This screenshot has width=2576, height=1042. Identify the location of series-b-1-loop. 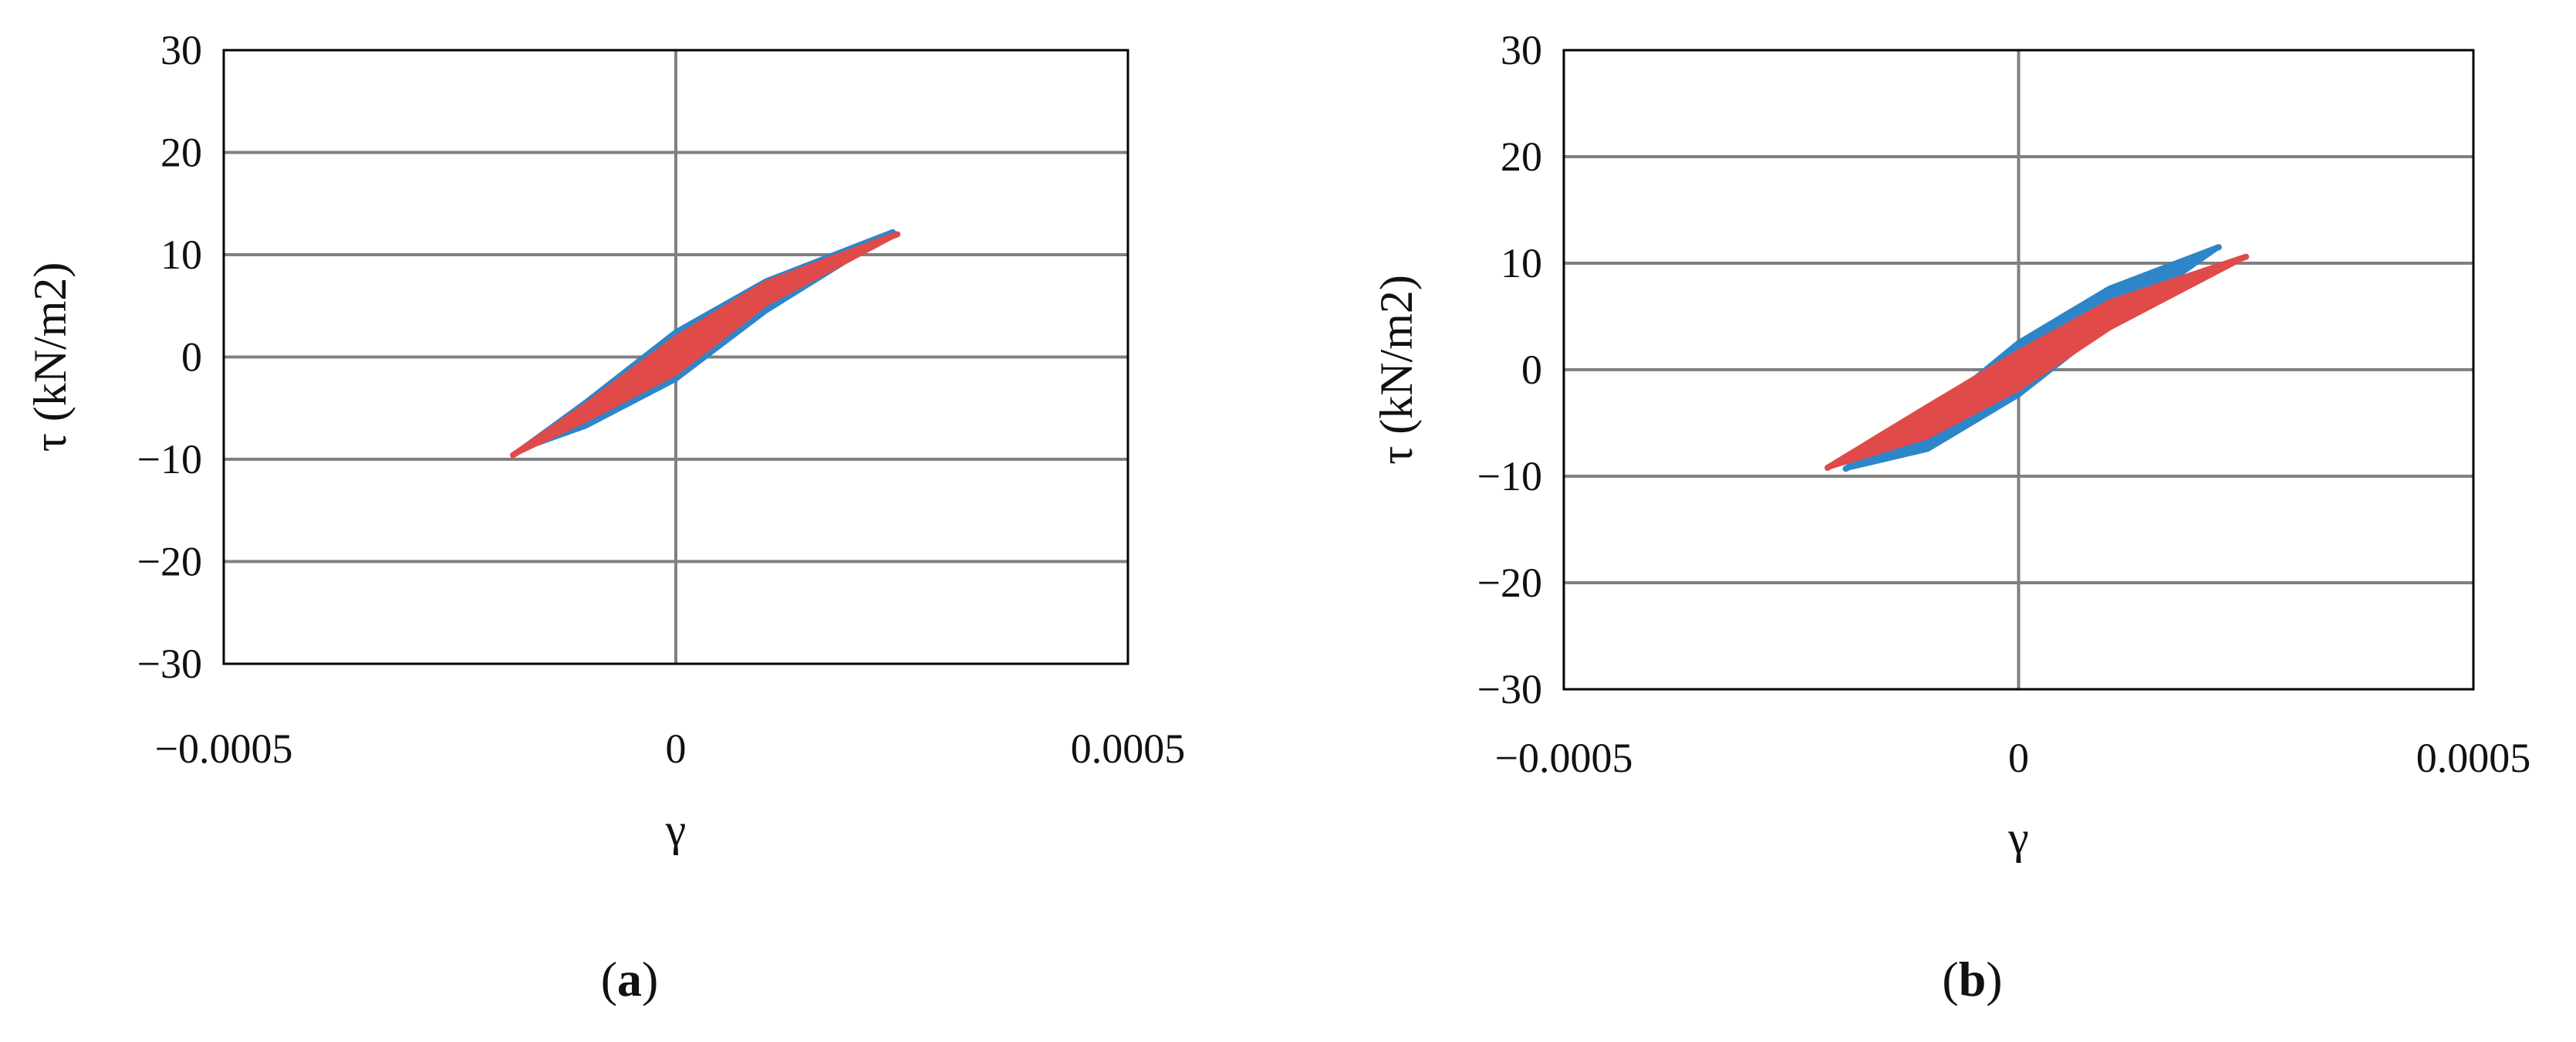
(2037, 362).